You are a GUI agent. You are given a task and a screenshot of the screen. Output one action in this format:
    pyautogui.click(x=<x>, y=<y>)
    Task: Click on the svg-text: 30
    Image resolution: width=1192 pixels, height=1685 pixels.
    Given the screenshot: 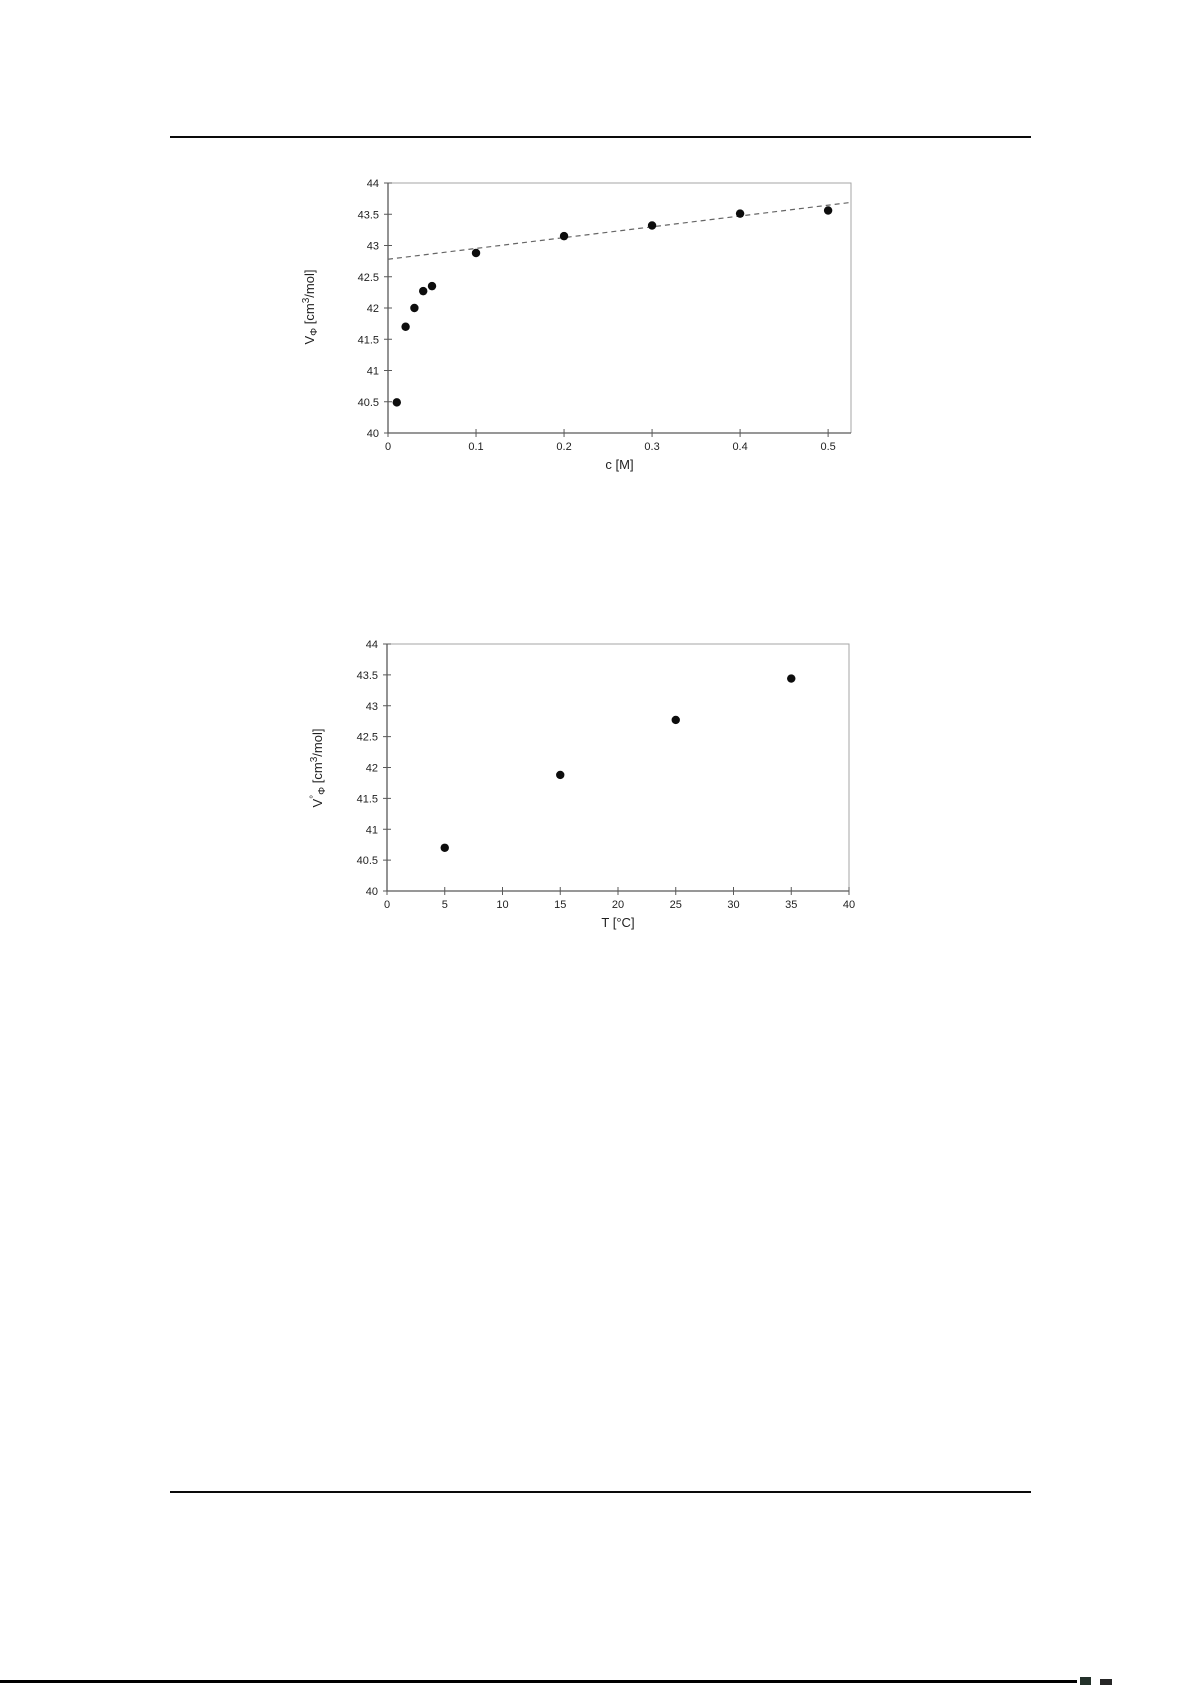 What is the action you would take?
    pyautogui.click(x=733, y=905)
    